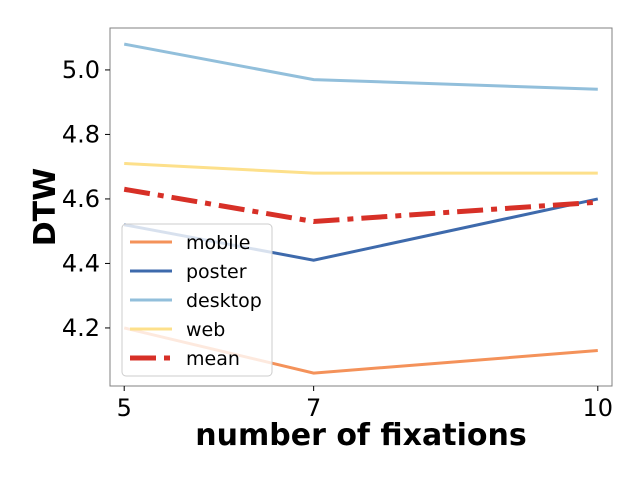  I want to click on legend-label-mean: mean, so click(213, 359).